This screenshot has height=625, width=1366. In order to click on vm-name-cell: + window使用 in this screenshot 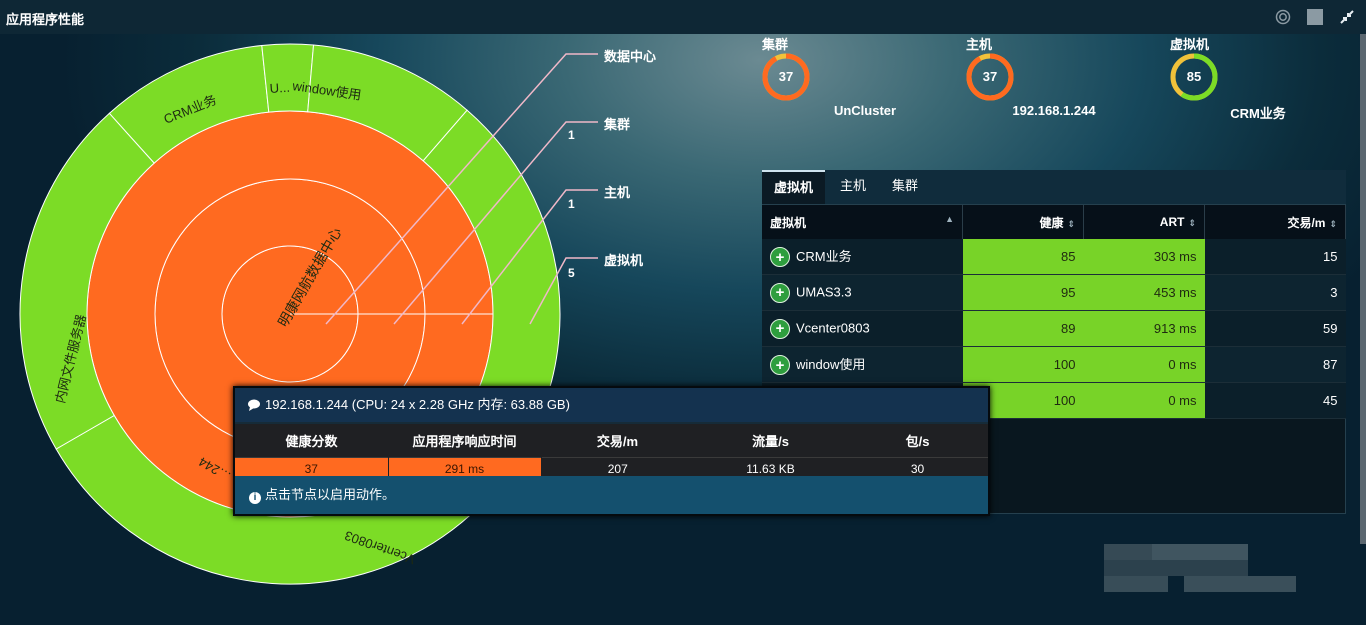, I will do `click(862, 364)`.